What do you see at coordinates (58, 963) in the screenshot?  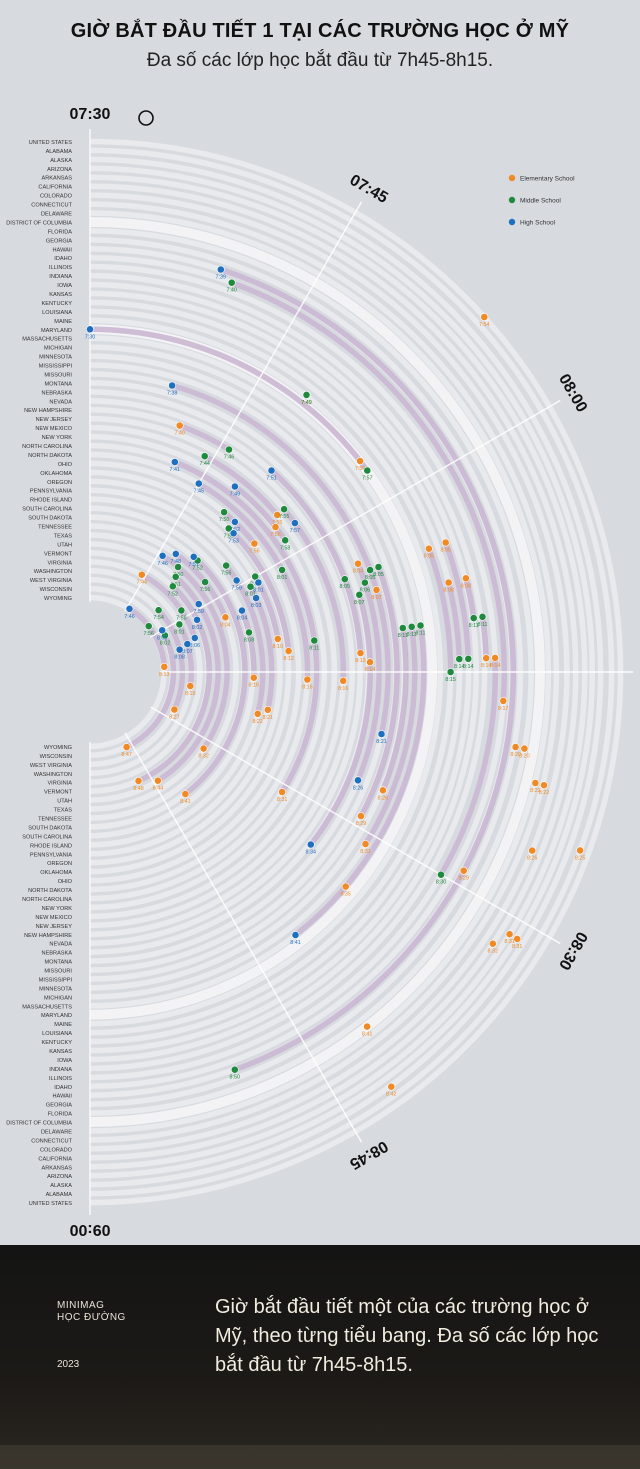 I see `state-label-bottom: MONTANA` at bounding box center [58, 963].